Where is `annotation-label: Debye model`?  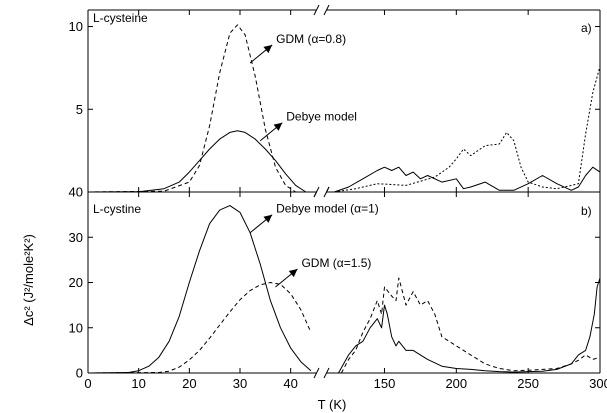 annotation-label: Debye model is located at coordinates (321, 117).